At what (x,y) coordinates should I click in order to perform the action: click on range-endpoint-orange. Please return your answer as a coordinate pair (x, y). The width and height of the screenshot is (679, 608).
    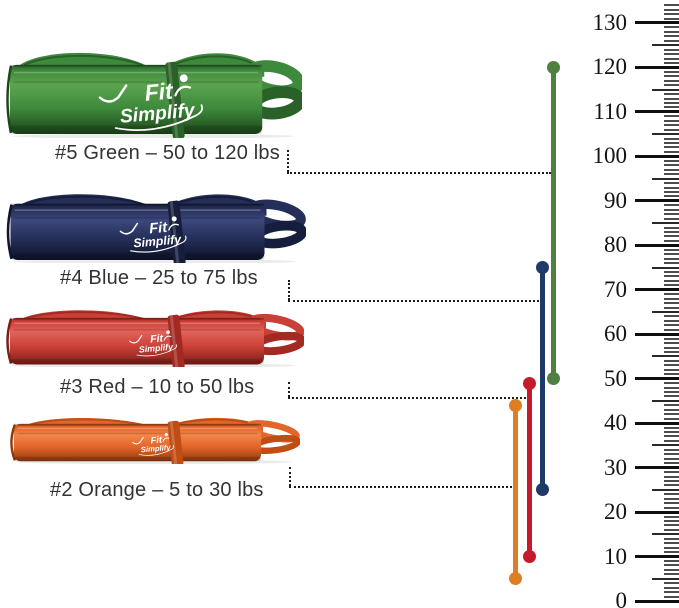
    Looking at the image, I should click on (515, 405).